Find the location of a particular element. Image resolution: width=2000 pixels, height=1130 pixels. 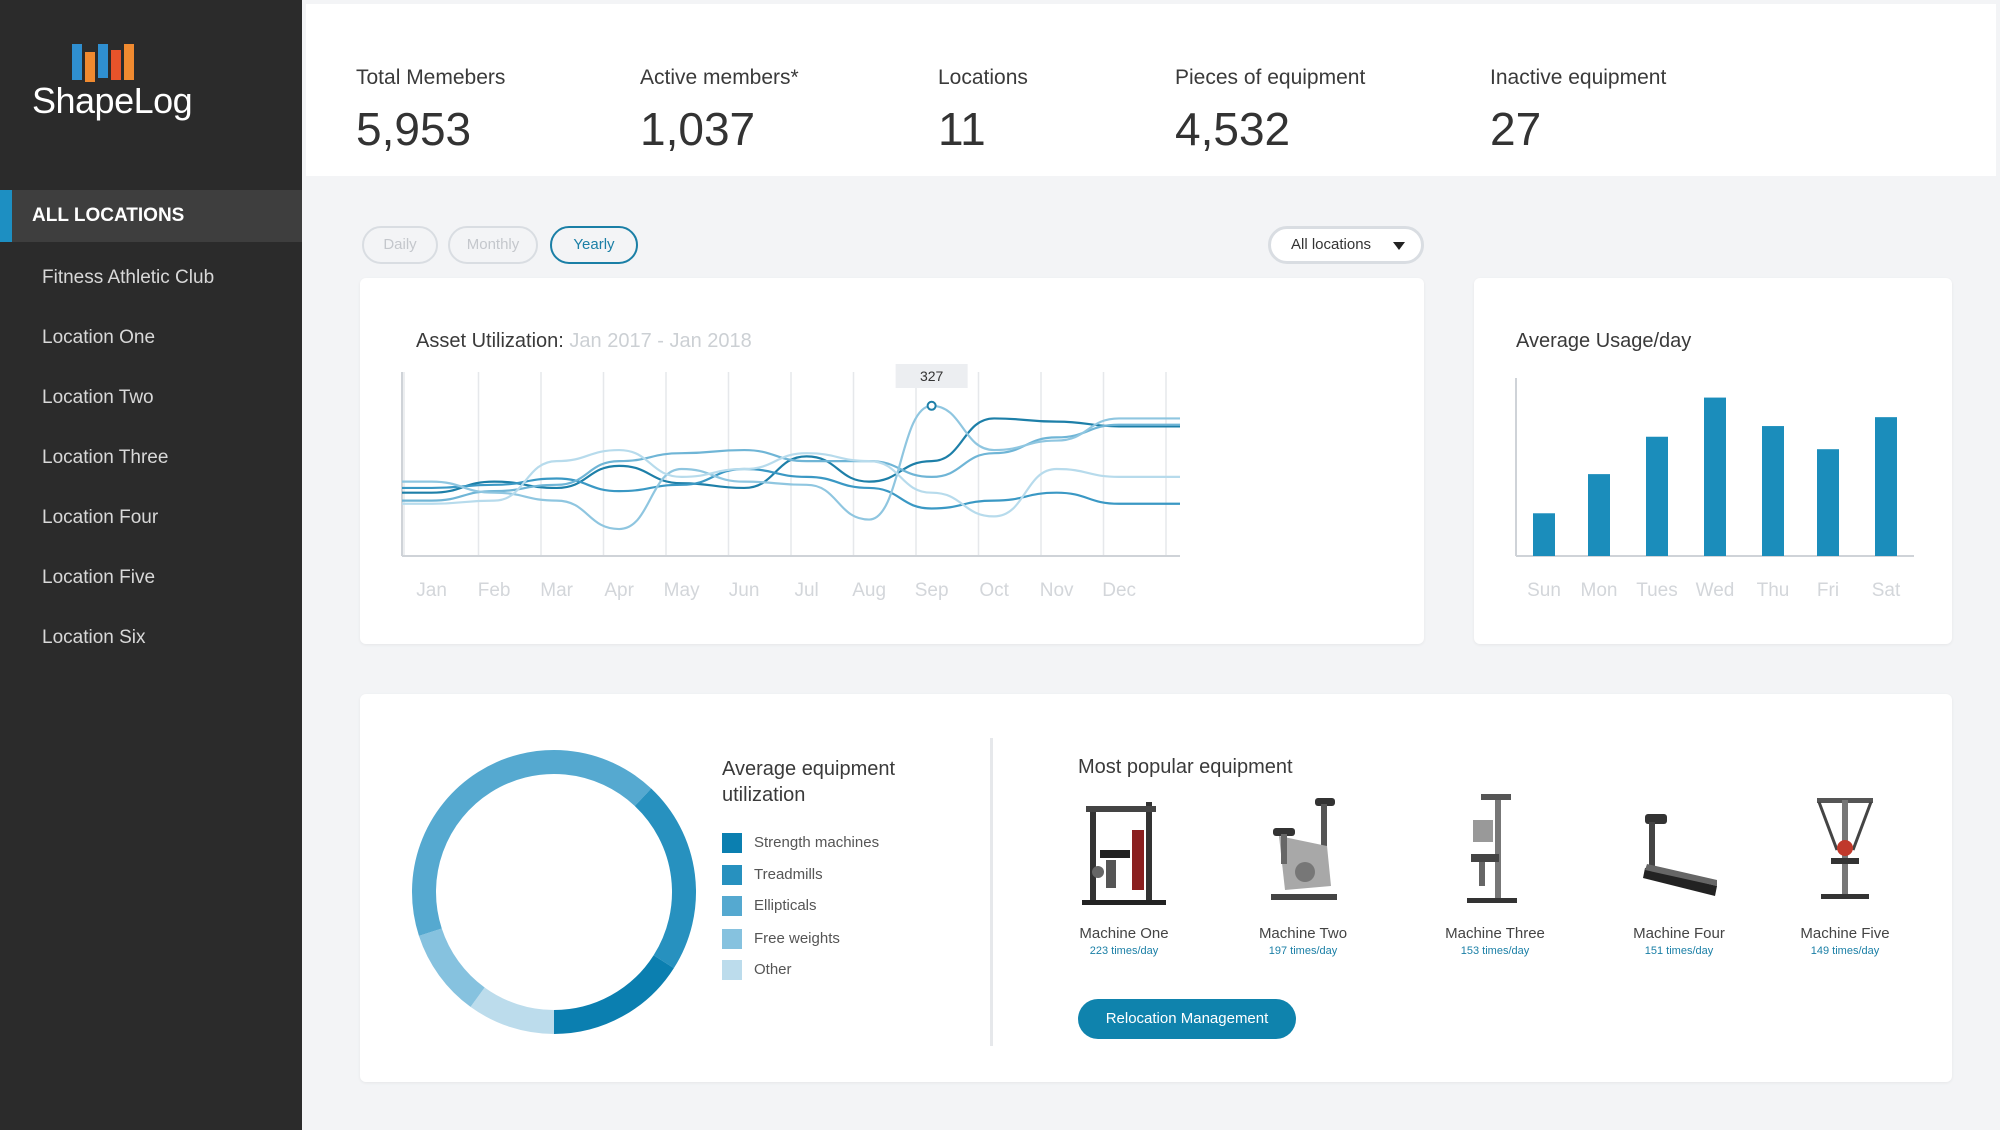

sidebar-item-location-five: Location Five is located at coordinates (99, 577).